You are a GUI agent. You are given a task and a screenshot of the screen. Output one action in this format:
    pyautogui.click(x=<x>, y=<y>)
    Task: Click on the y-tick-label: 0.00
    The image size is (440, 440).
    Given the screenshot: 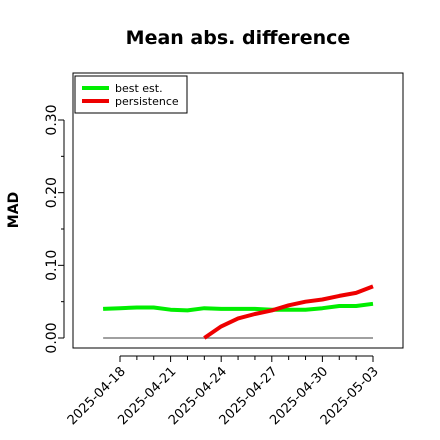 What is the action you would take?
    pyautogui.click(x=52, y=337)
    